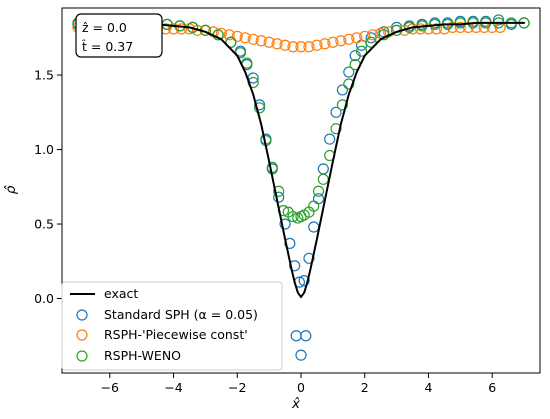 Image resolution: width=550 pixels, height=419 pixels. Describe the element at coordinates (110, 387) in the screenshot. I see `x-tick-label: −6` at that location.